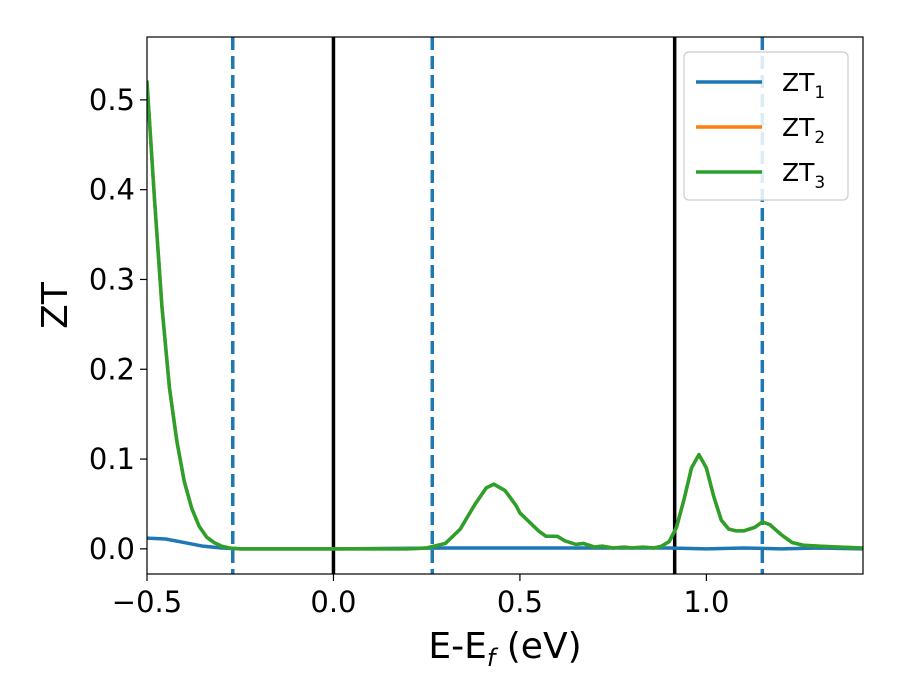 Image resolution: width=900 pixels, height=700 pixels. I want to click on y-axis-label: ZT, so click(55, 305).